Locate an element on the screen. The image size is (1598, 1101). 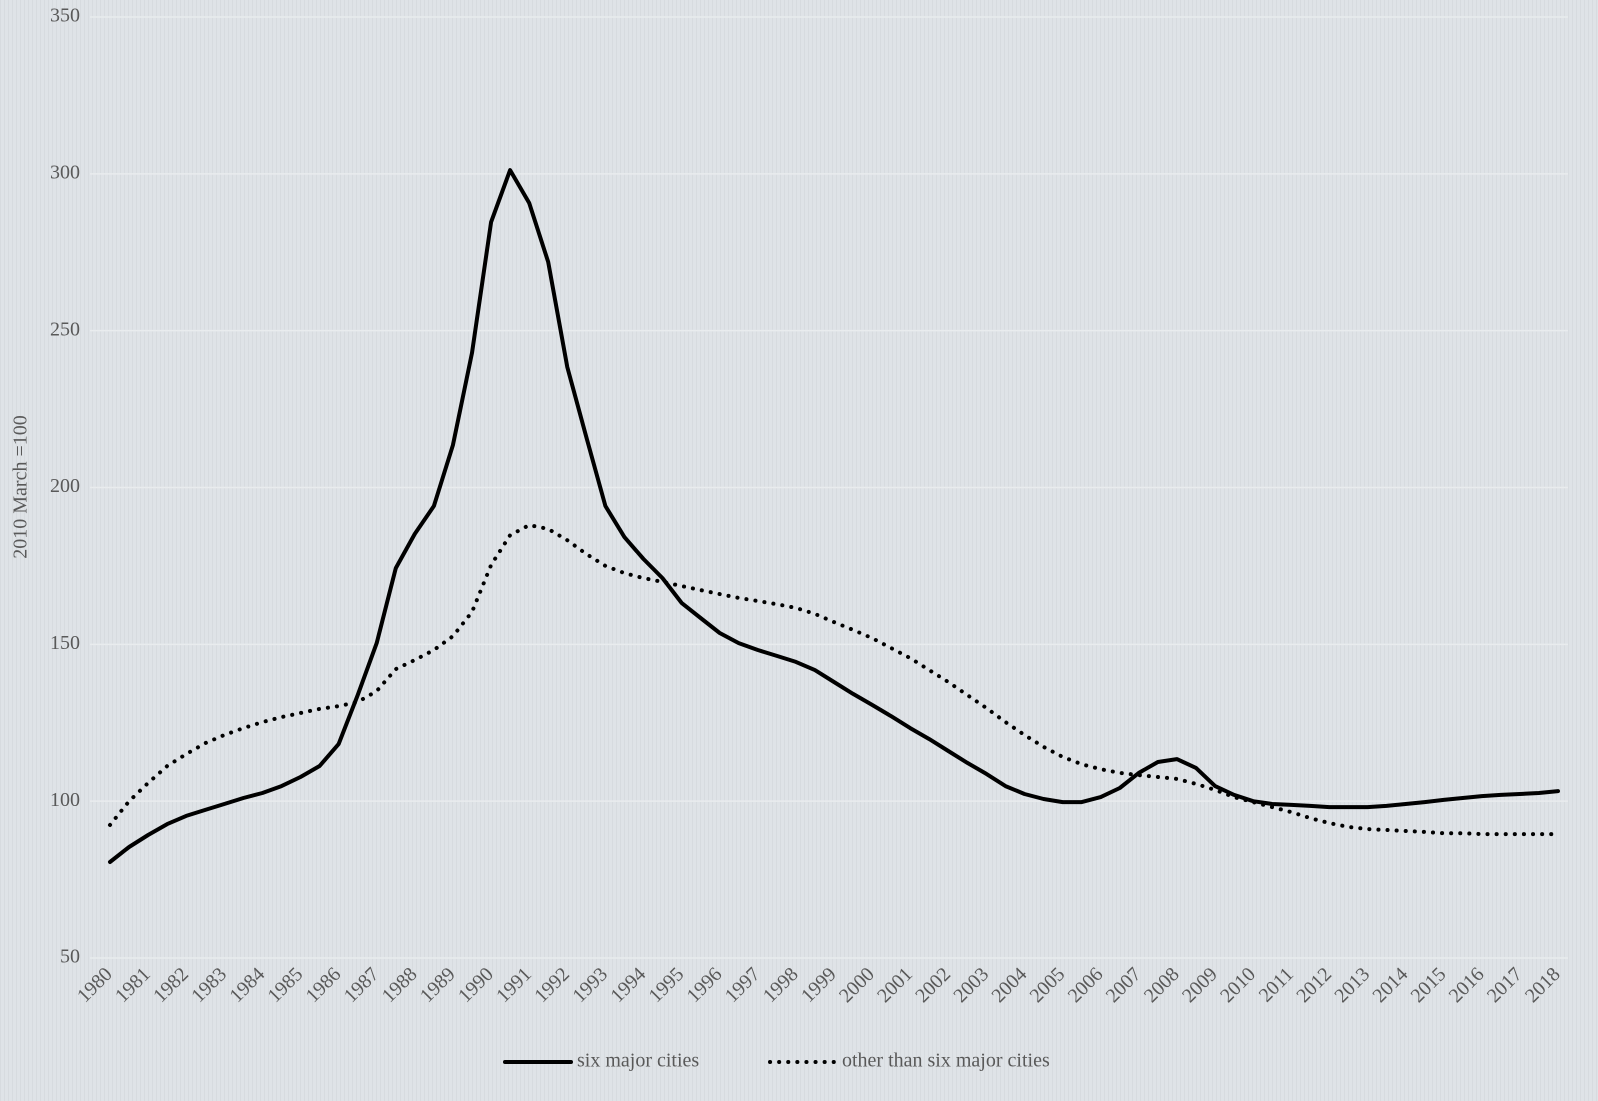
y-axis-label: 2010 March =100 is located at coordinates (21, 486).